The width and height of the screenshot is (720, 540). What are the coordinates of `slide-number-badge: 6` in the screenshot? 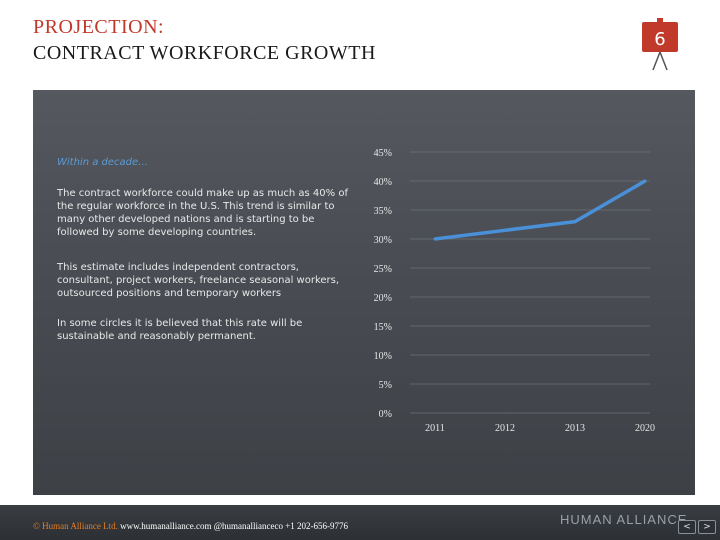 It's located at (660, 44).